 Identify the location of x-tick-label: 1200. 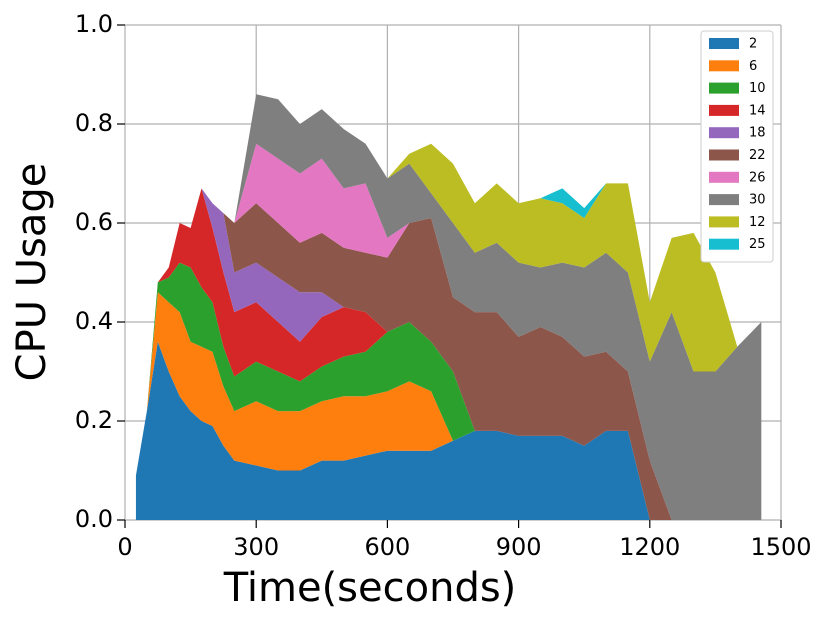
(649, 547).